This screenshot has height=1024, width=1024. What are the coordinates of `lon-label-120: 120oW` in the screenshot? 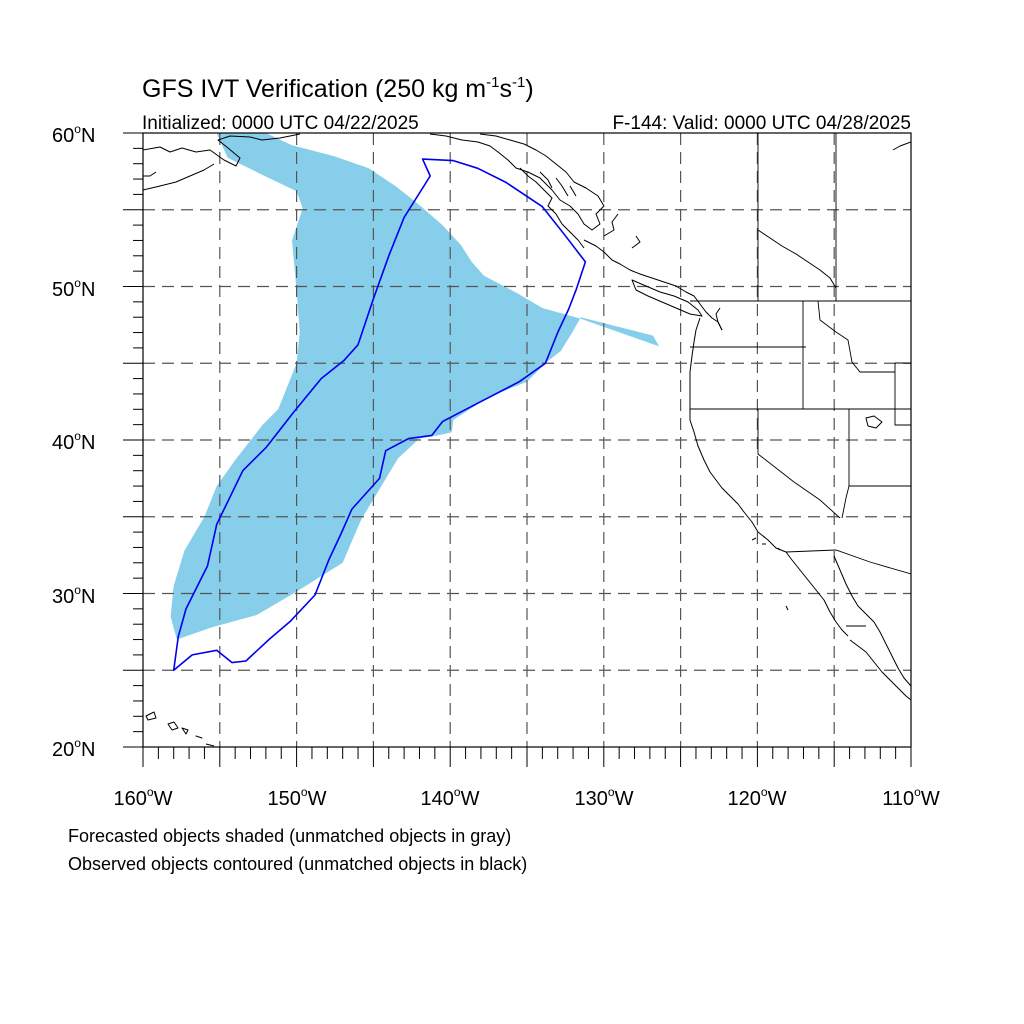 It's located at (757, 797).